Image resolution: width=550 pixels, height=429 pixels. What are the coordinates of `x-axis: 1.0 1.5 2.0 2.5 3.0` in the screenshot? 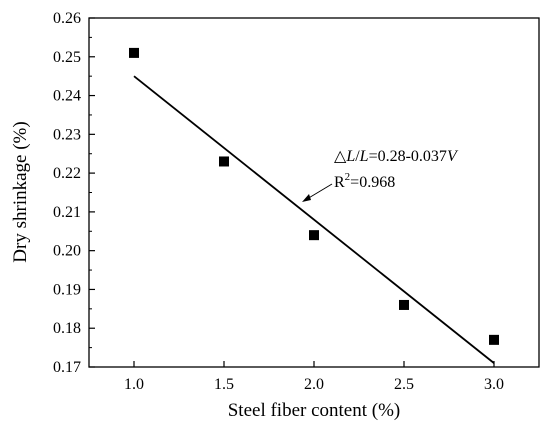 It's located at (314, 377).